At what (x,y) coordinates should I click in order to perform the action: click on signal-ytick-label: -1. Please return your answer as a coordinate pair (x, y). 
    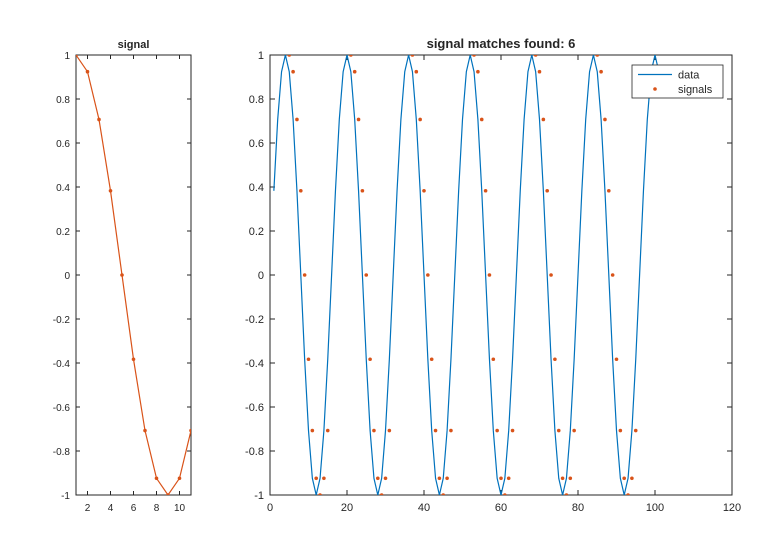
    Looking at the image, I should click on (65, 496).